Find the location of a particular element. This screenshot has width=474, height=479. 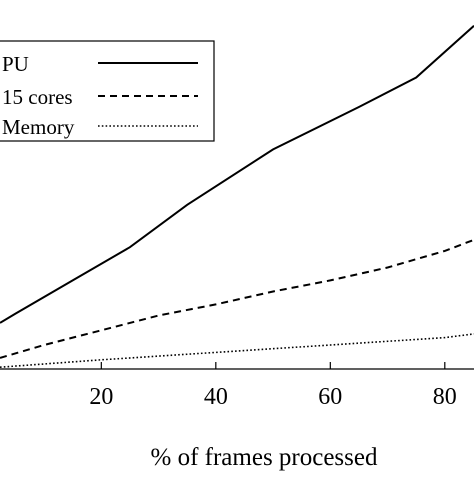

legend: PU 15 cores Memory is located at coordinates (107, 91).